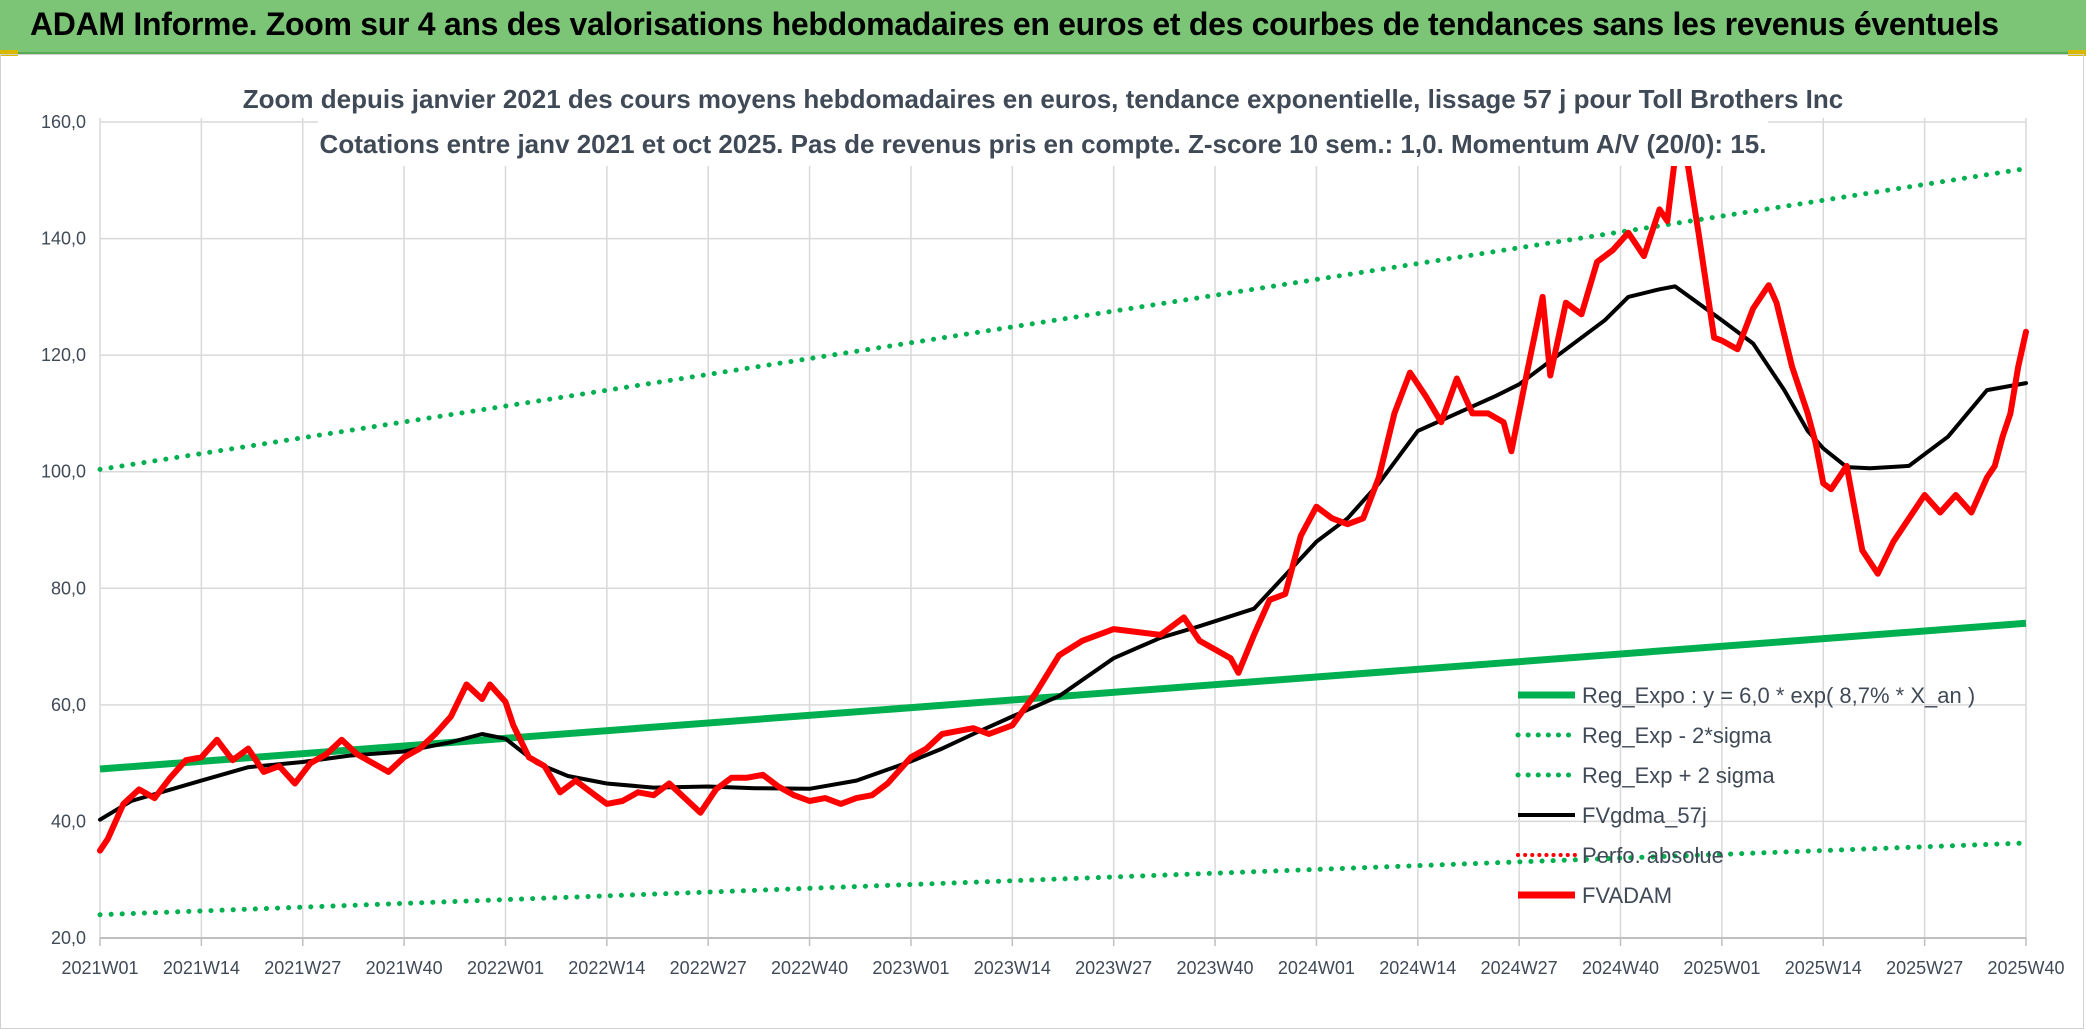 The width and height of the screenshot is (2086, 1031). I want to click on banner-corner-left, so click(9, 53).